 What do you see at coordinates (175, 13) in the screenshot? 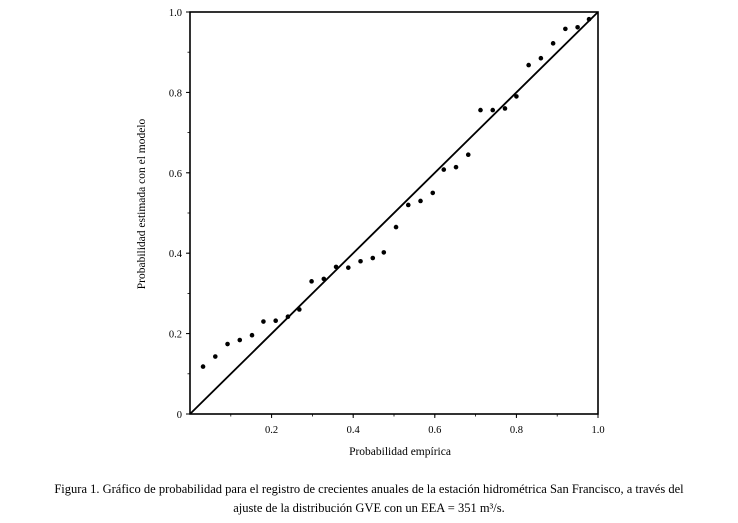
I see `y-tick-label: 1.0` at bounding box center [175, 13].